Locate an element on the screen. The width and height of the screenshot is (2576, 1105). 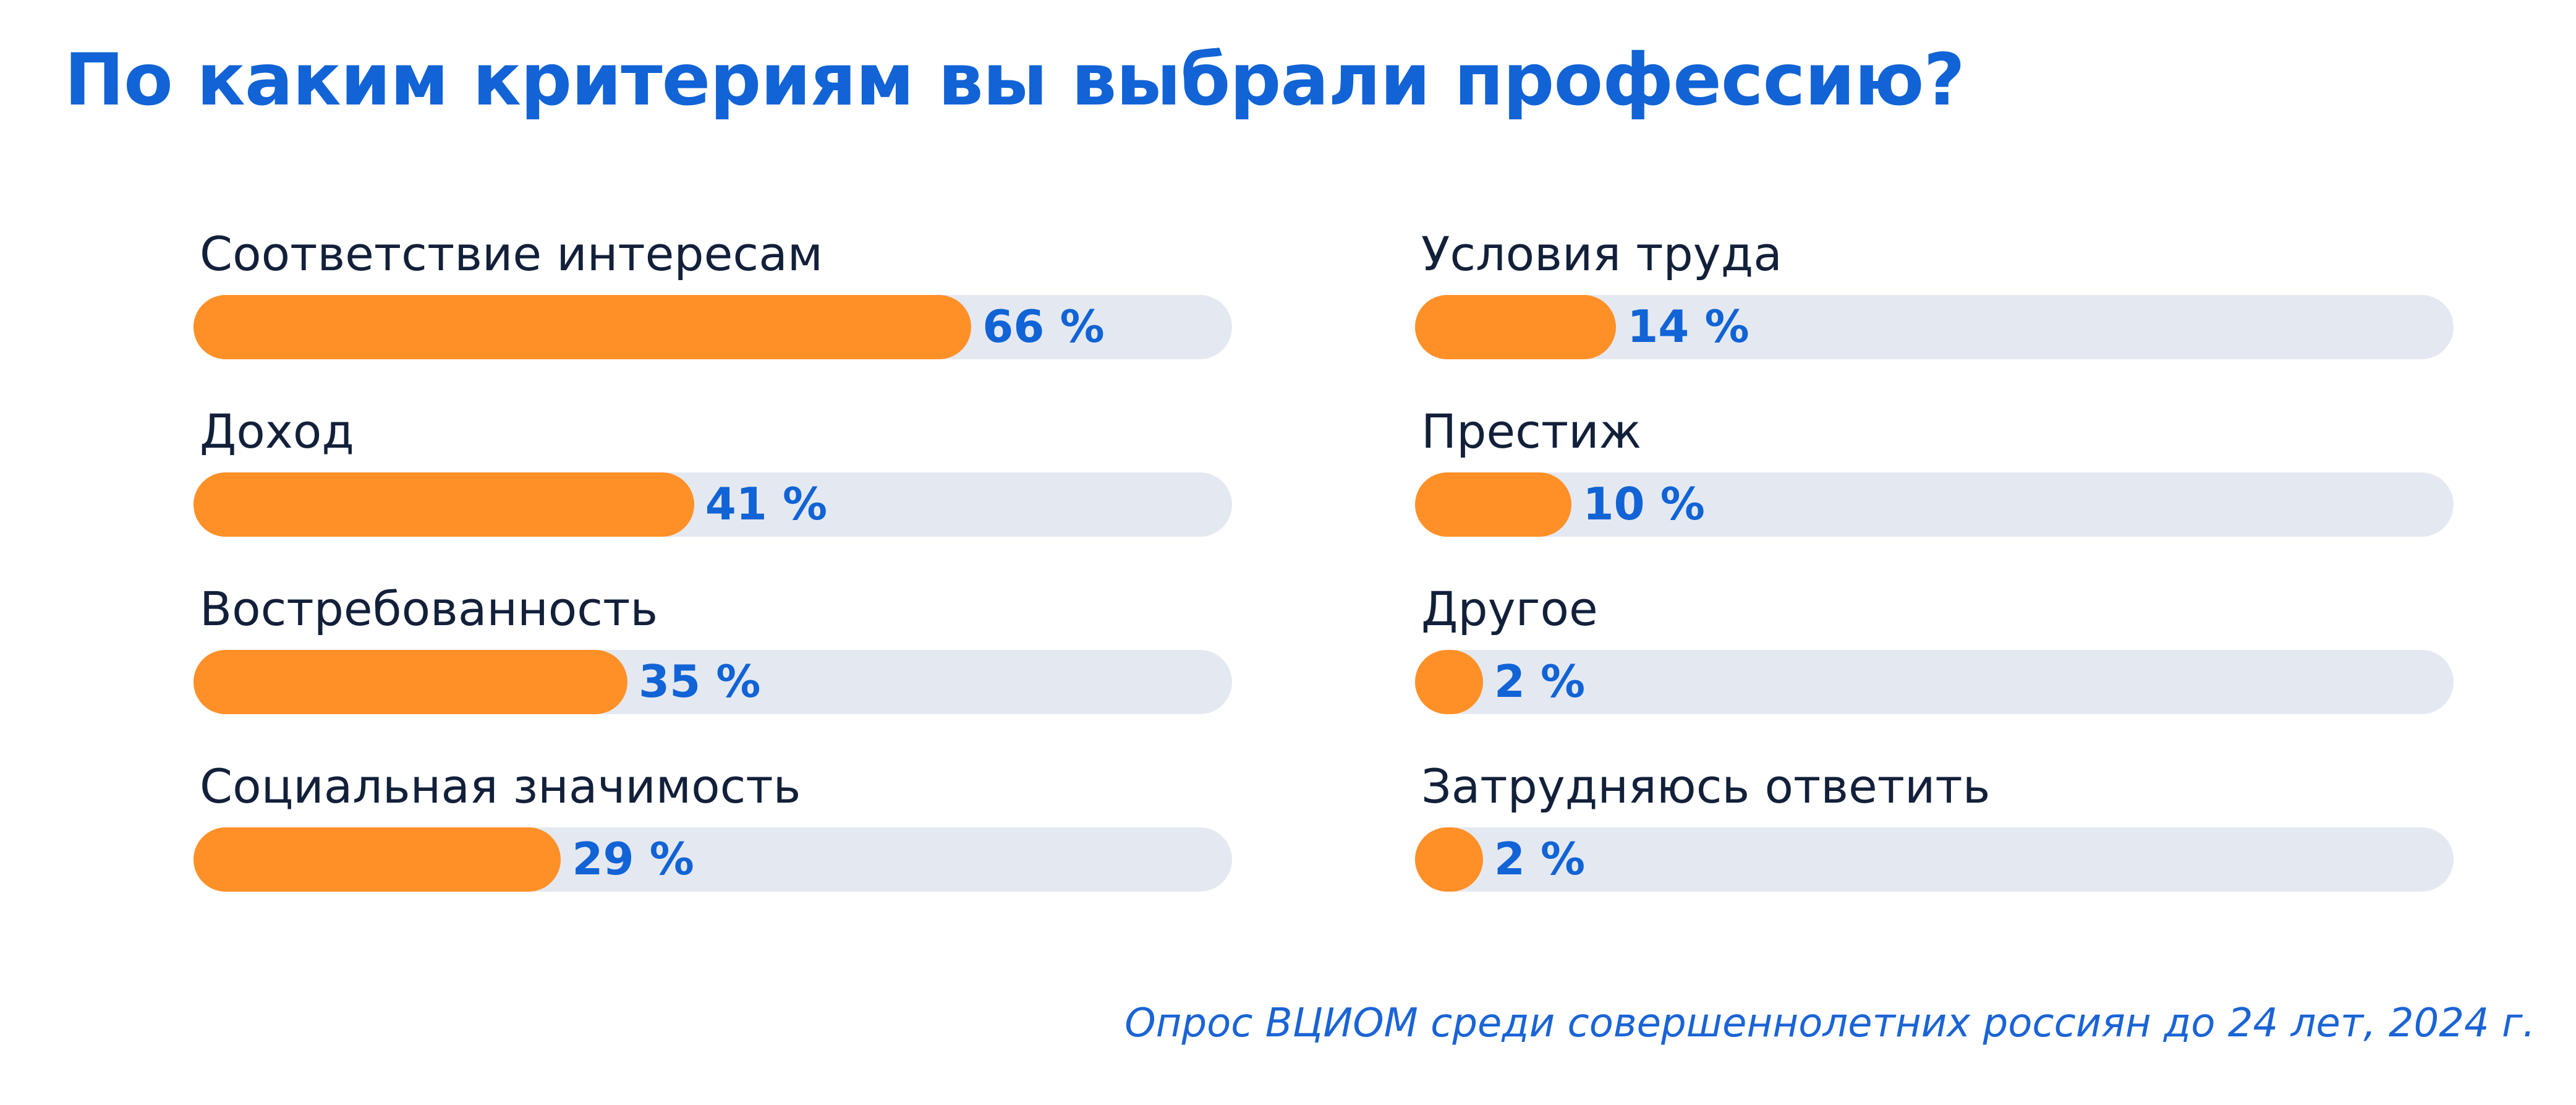
bar-item: Социальная значимость 29 % is located at coordinates (712, 832).